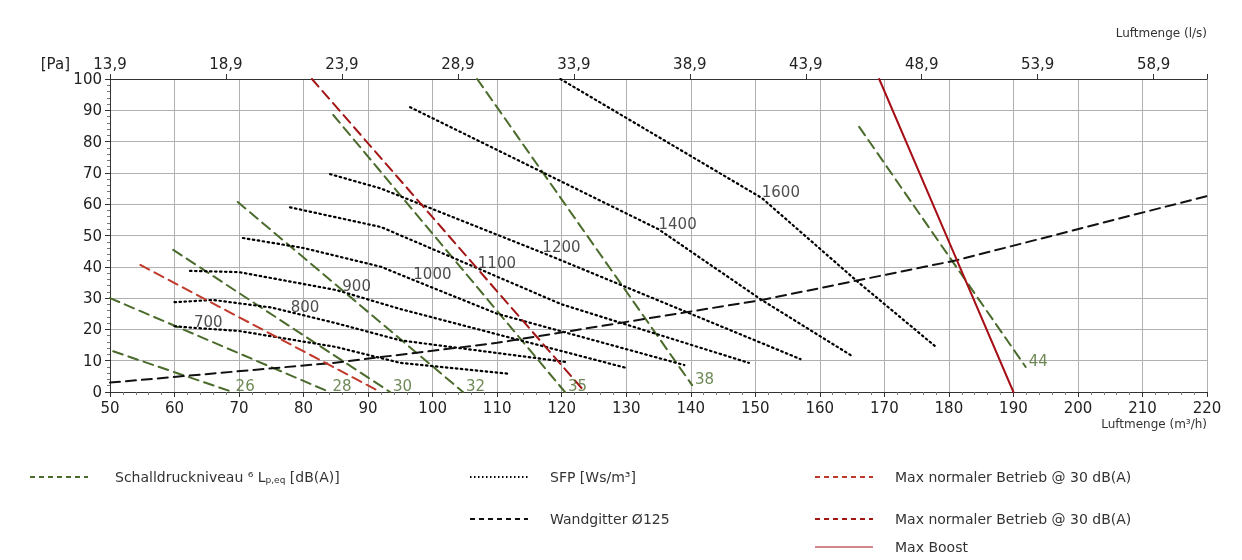  Describe the element at coordinates (691, 407) in the screenshot. I see `x-tick-label: 140` at that location.